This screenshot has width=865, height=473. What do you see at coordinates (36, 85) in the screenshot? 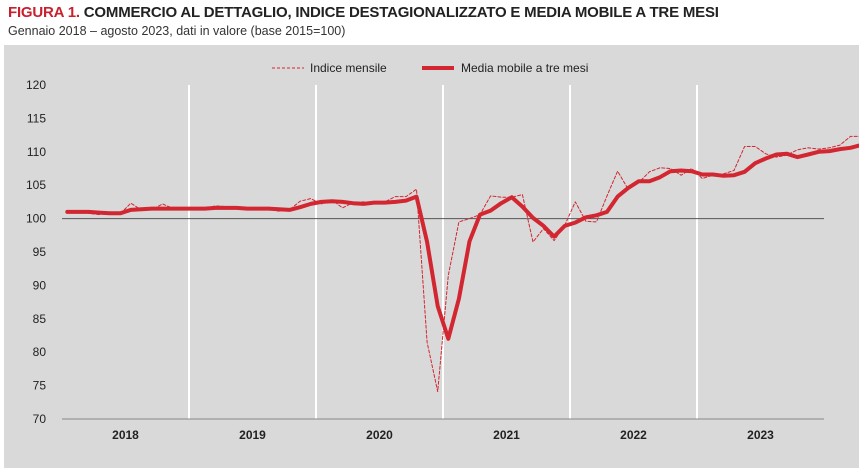
I see `y-tick-label: 120` at bounding box center [36, 85].